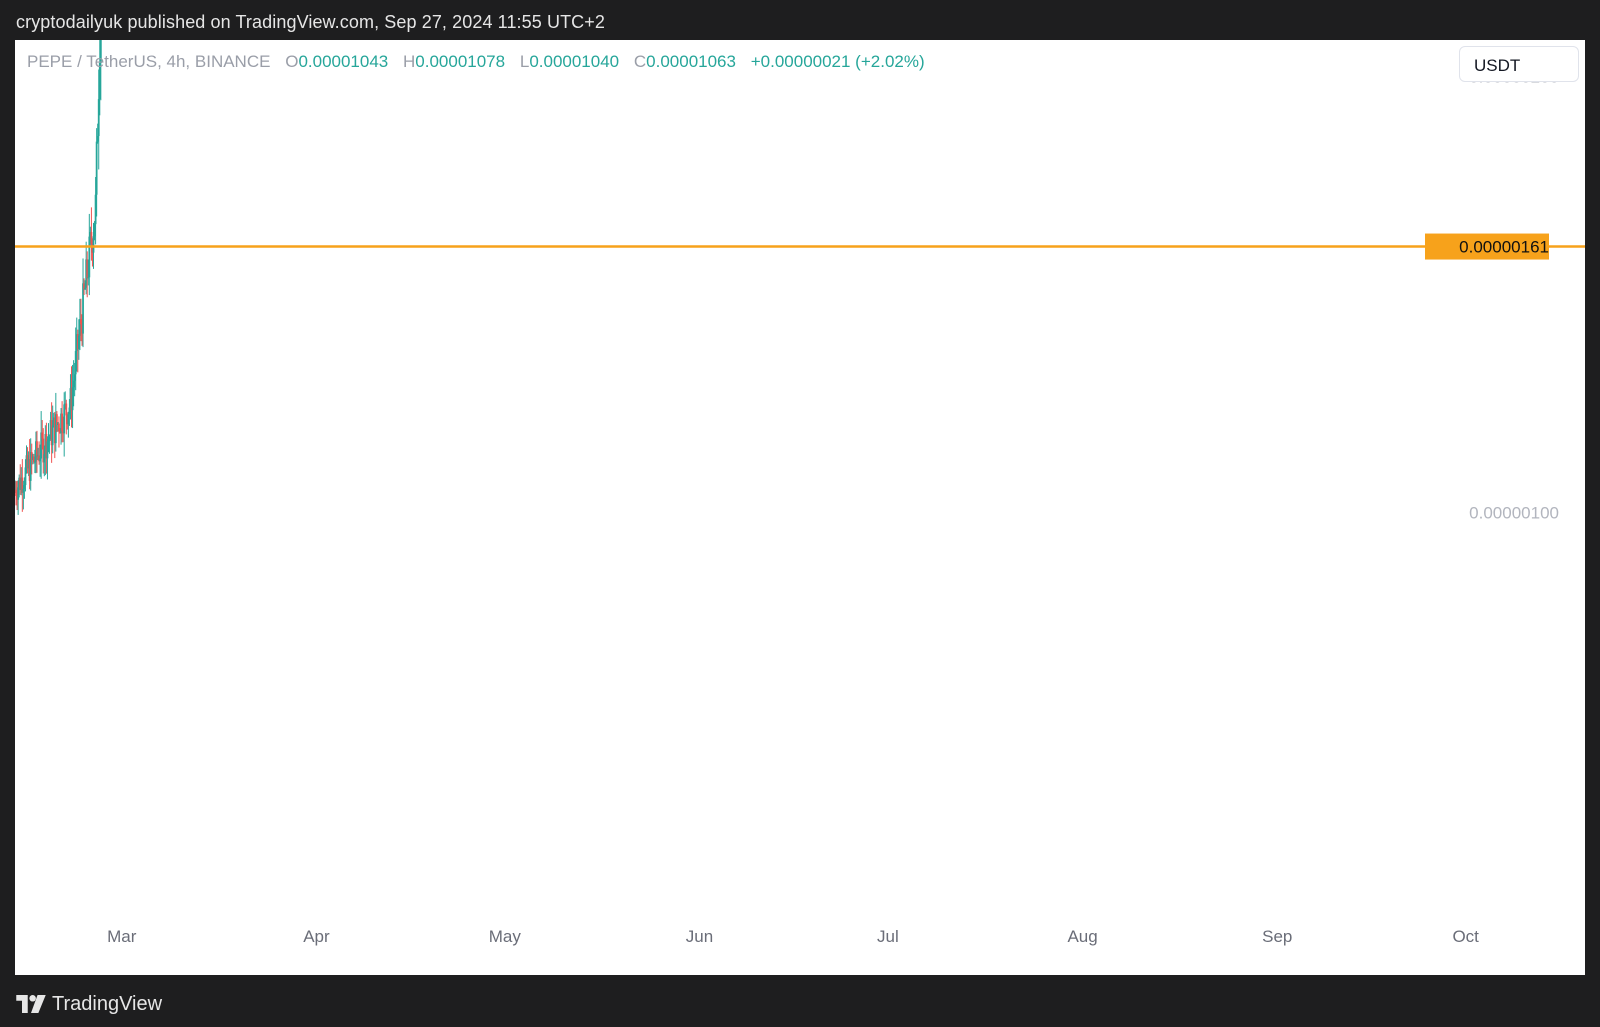 This screenshot has width=1600, height=1027. What do you see at coordinates (316, 936) in the screenshot?
I see `x-axis-tick-label: Apr` at bounding box center [316, 936].